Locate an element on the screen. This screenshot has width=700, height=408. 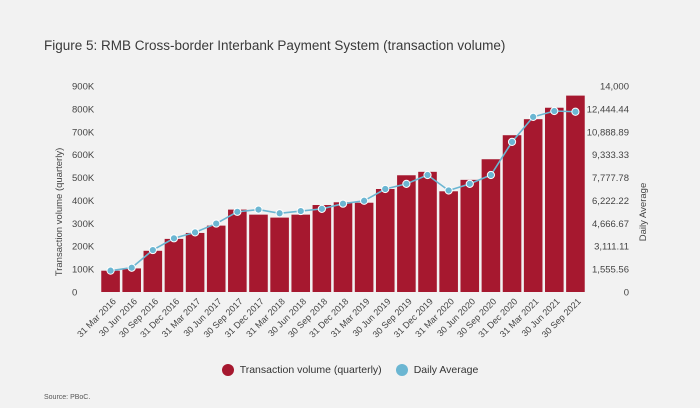
left-axis-ticks: 0 100K 200K 300K 400K 500K 600K 700K 800K 900K is located at coordinates (83, 190).